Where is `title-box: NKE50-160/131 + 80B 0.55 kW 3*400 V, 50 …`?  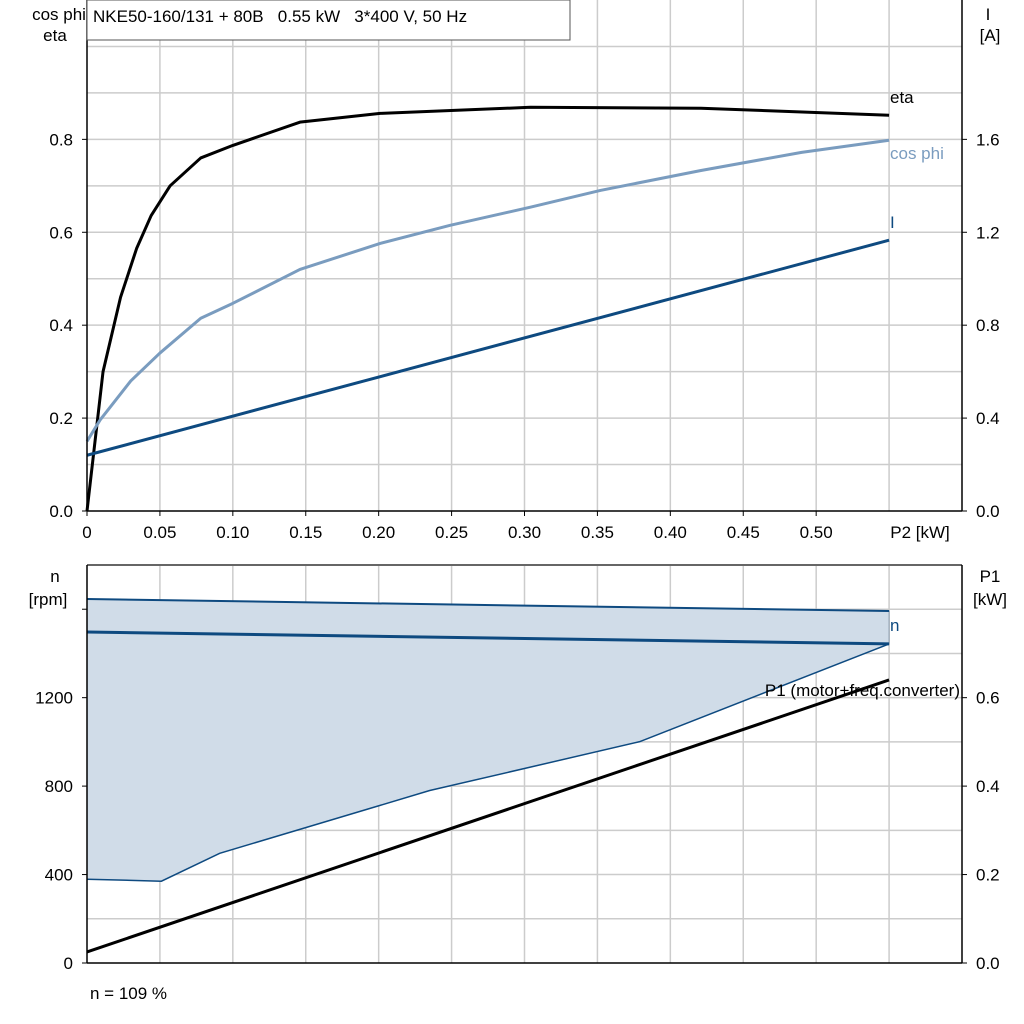 title-box: NKE50-160/131 + 80B 0.55 kW 3*400 V, 50 … is located at coordinates (328, 20).